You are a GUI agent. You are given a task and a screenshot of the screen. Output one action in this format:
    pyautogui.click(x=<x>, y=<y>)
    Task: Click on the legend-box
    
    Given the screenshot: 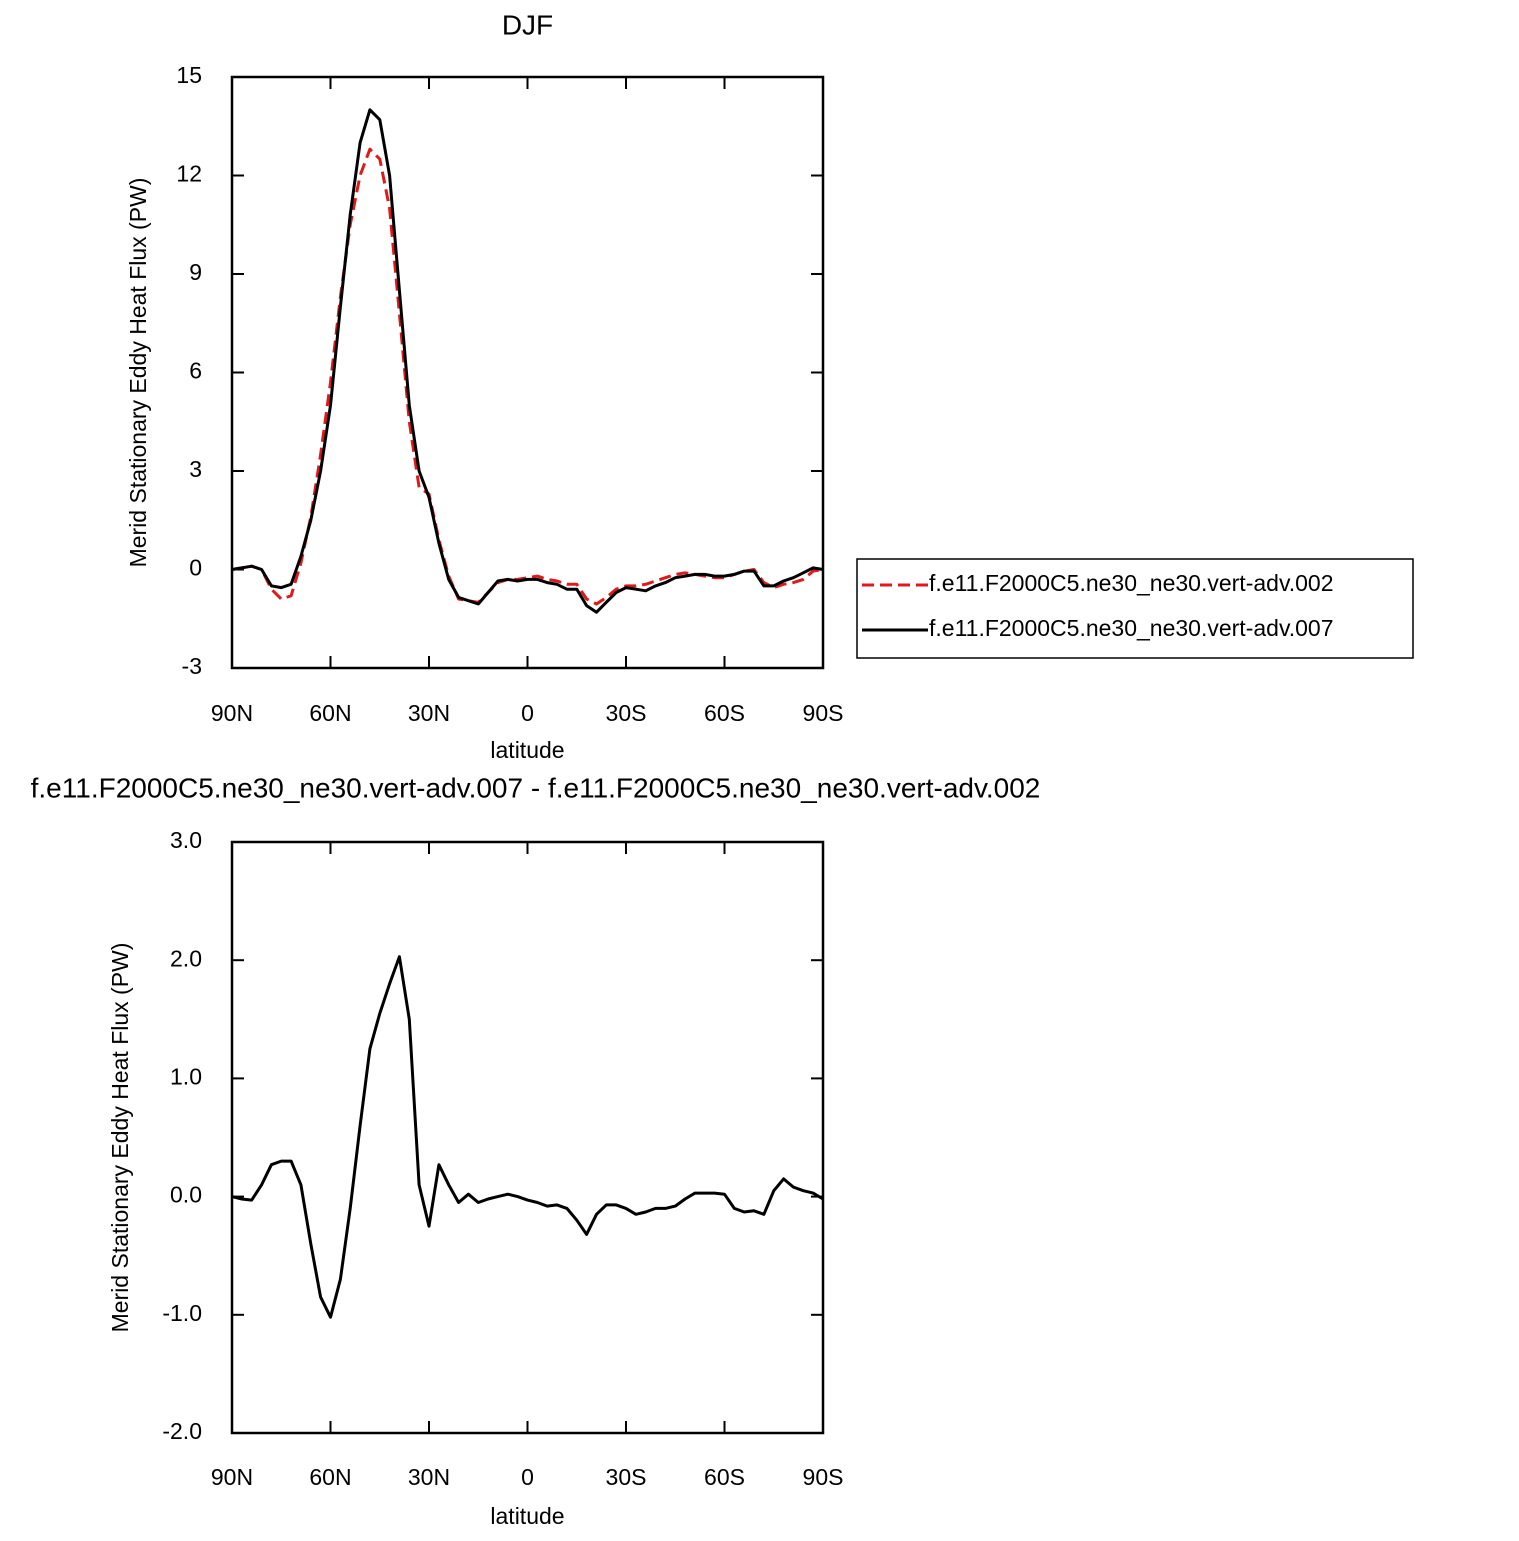 What is the action you would take?
    pyautogui.click(x=1135, y=608)
    